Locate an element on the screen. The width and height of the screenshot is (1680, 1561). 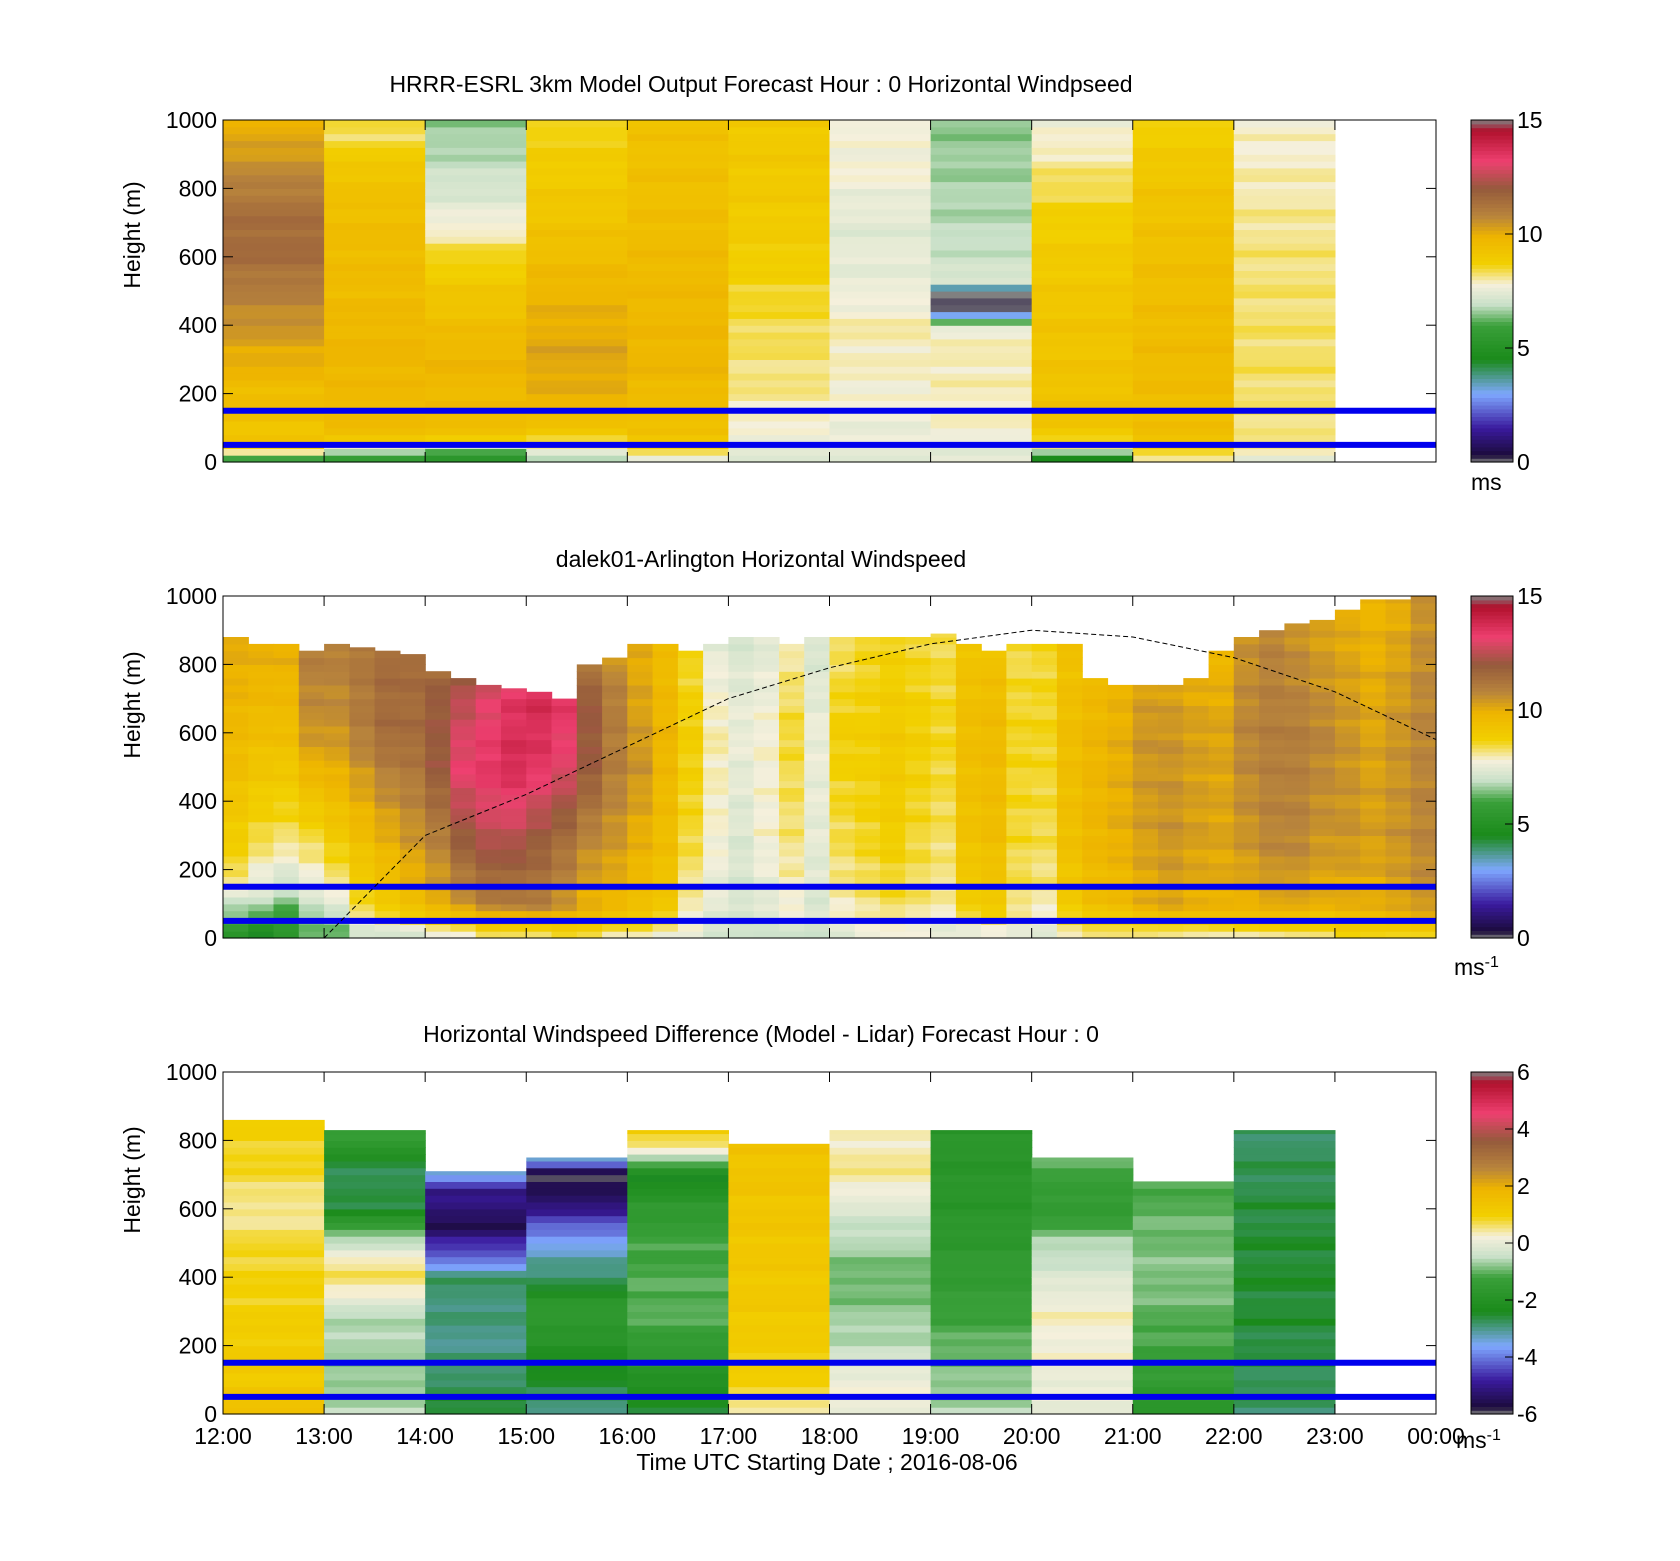
y-axis-label: Height (m) is located at coordinates (132, 1179).